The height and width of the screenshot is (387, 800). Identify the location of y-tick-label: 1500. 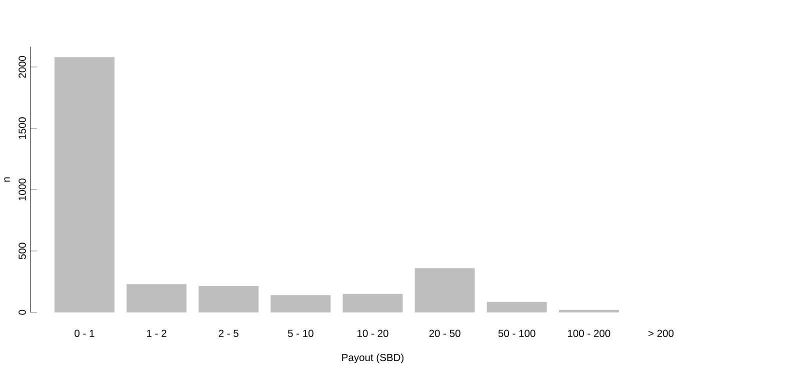
(22, 128).